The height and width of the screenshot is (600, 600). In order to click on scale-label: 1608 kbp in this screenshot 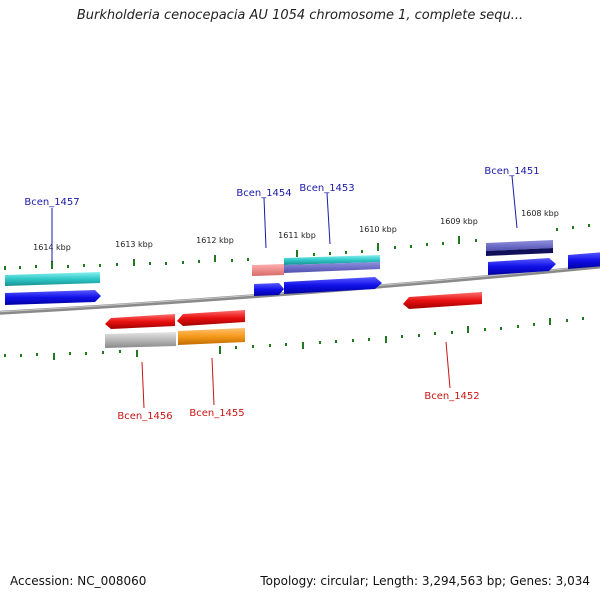, I will do `click(540, 213)`.